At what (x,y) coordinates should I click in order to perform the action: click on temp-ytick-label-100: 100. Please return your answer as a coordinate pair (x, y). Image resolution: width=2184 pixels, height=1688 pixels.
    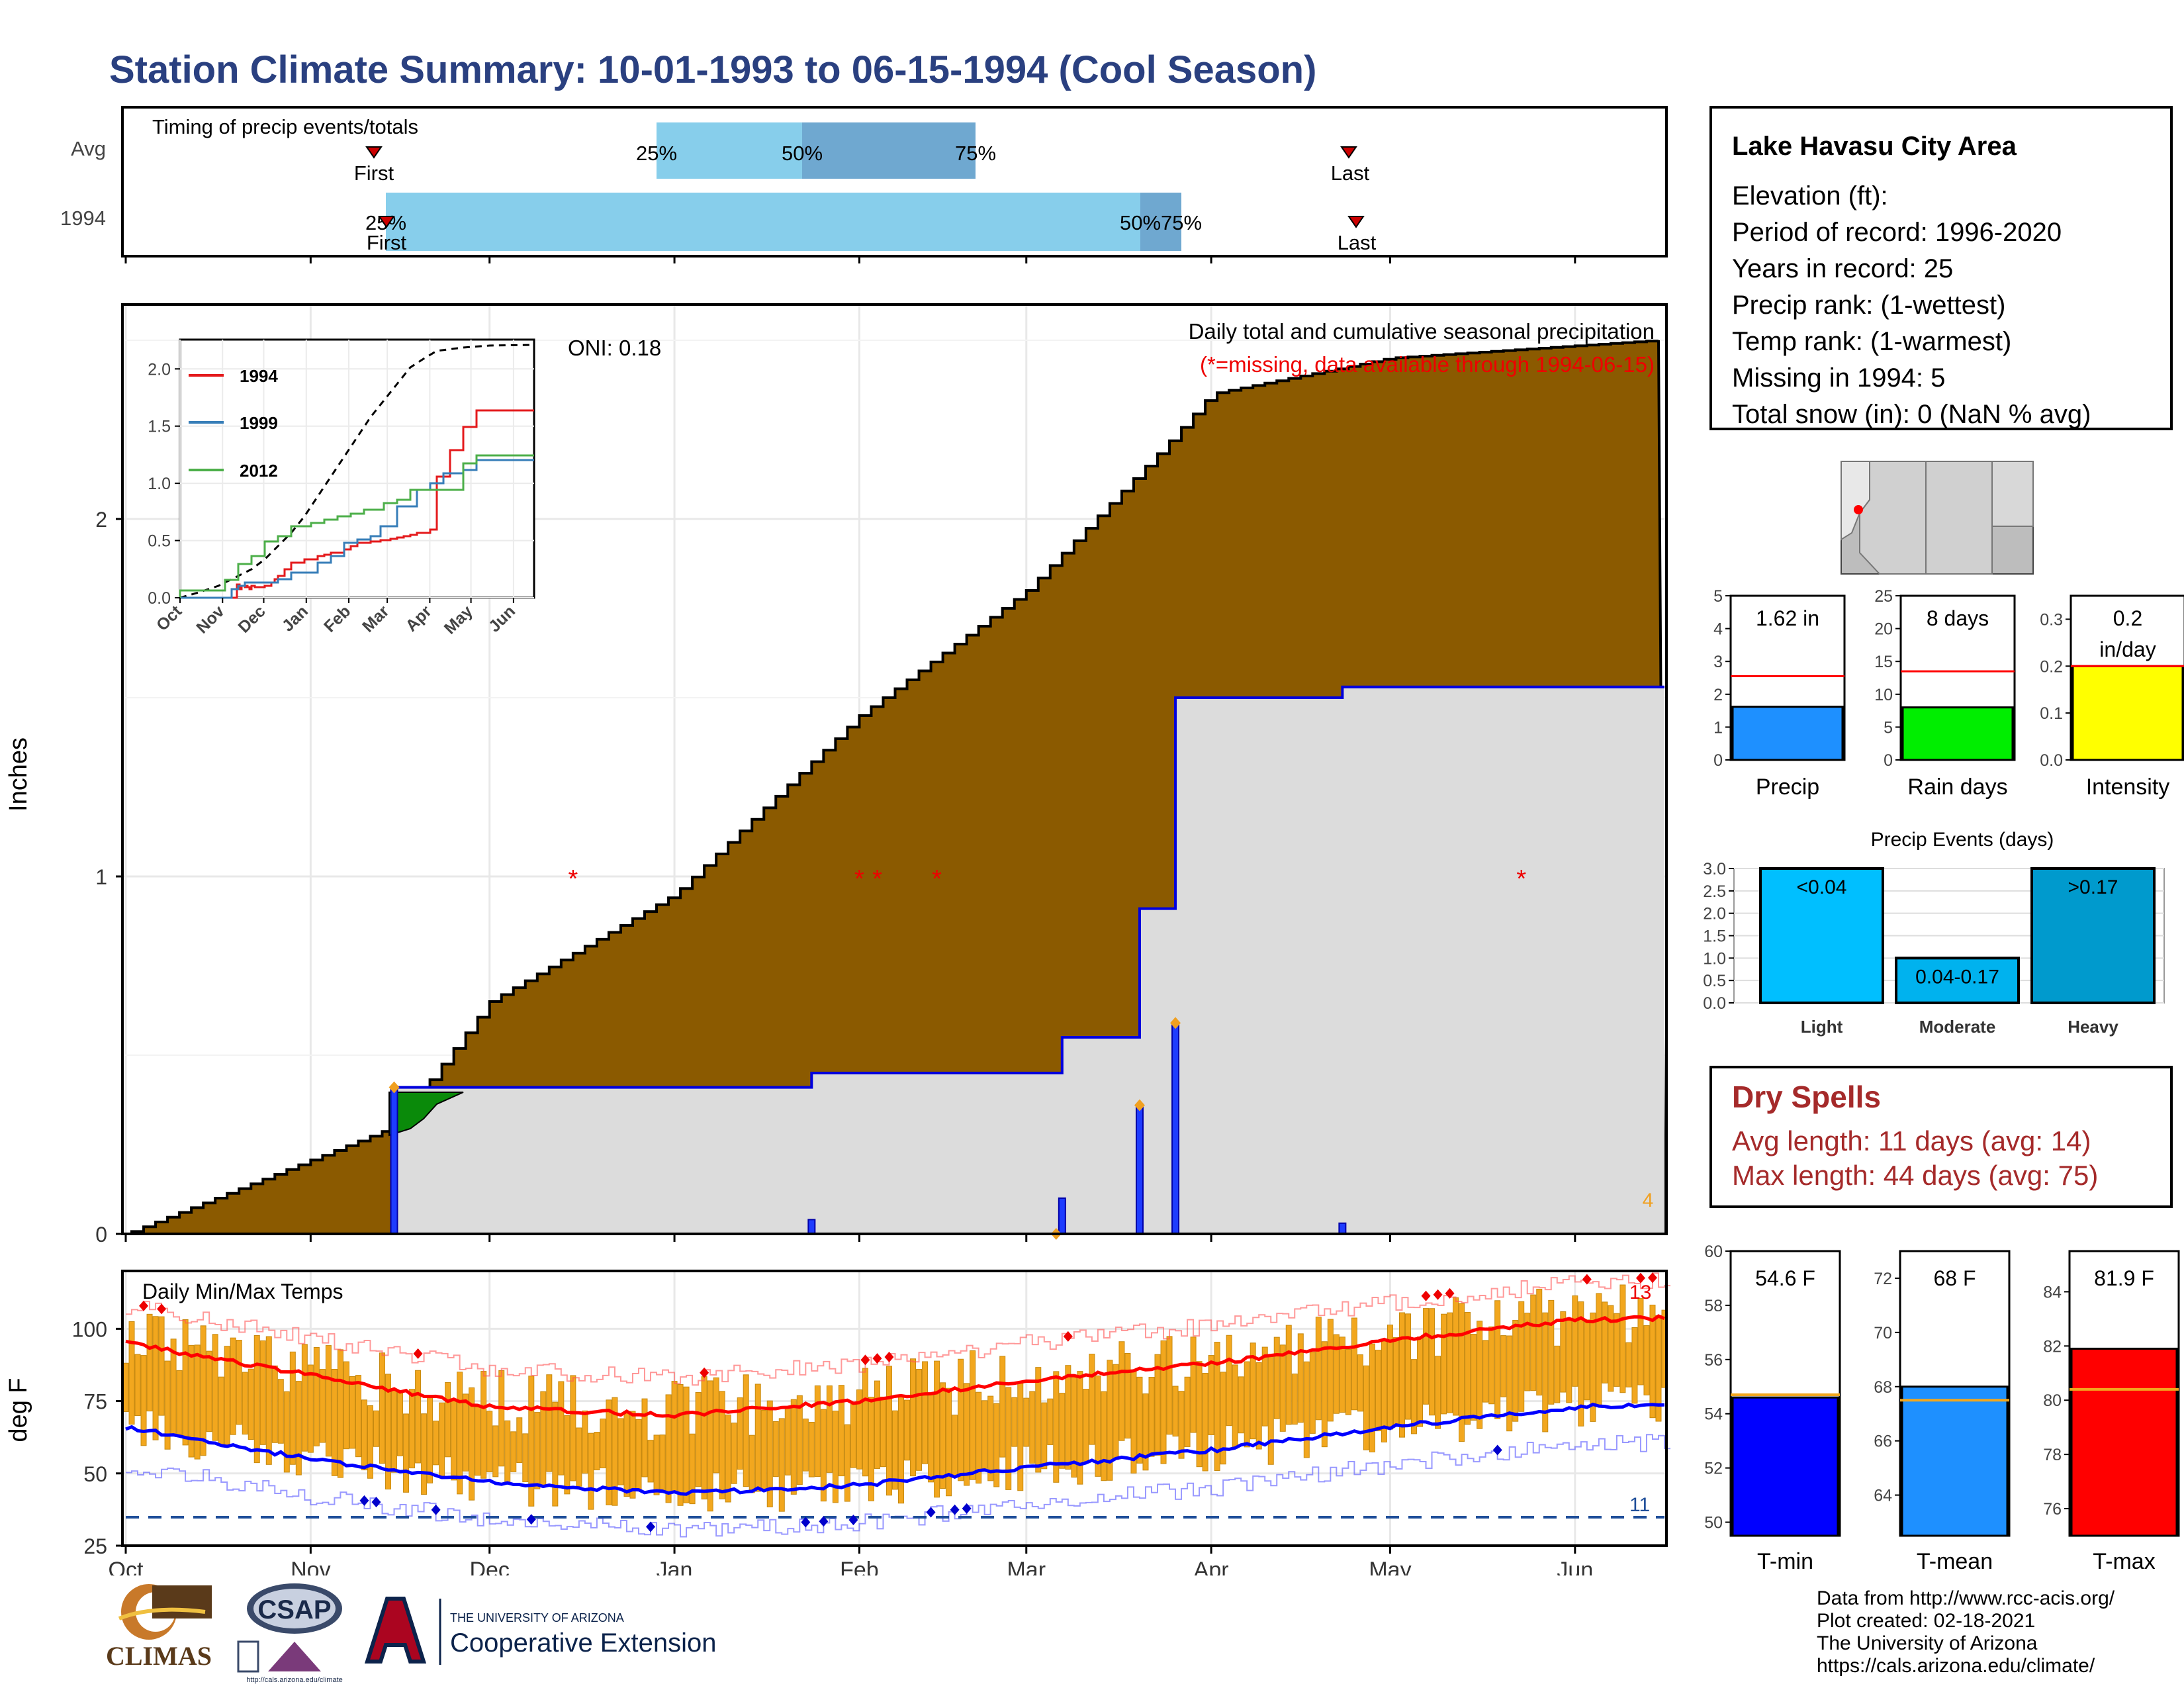
    Looking at the image, I should click on (89, 1329).